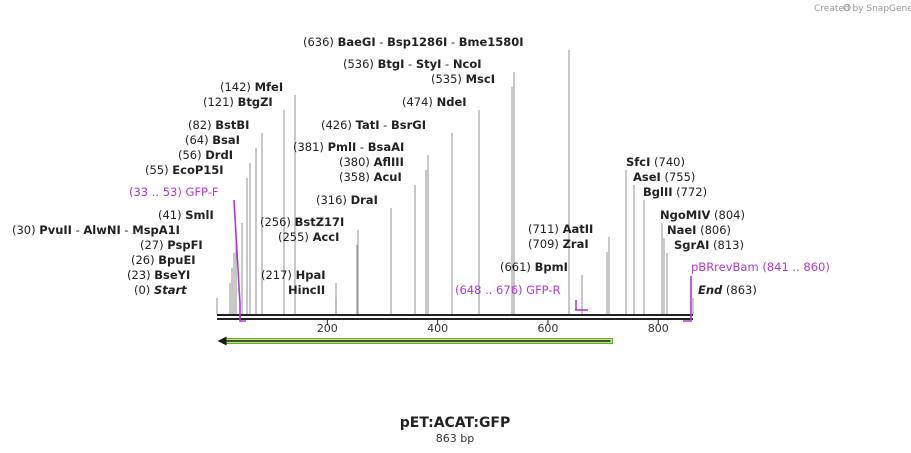 Image resolution: width=911 pixels, height=453 pixels. Describe the element at coordinates (232, 125) in the screenshot. I see `site-name: BstBI` at that location.